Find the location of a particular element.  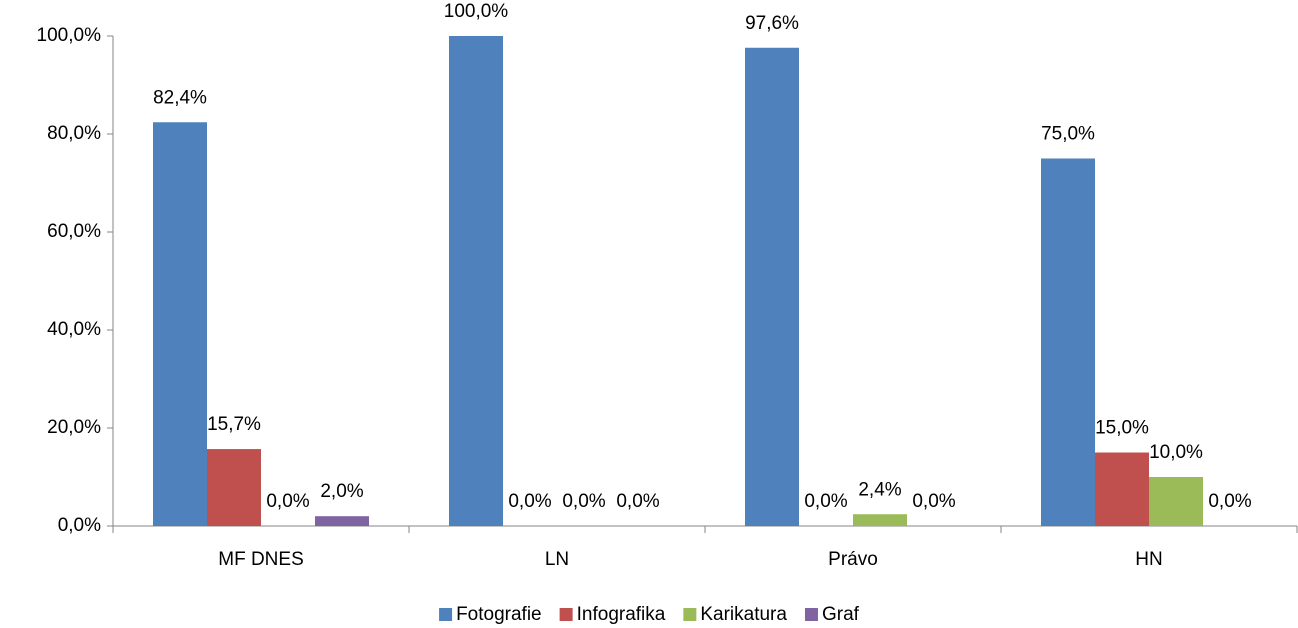

x-tick-label: Právo is located at coordinates (853, 559).